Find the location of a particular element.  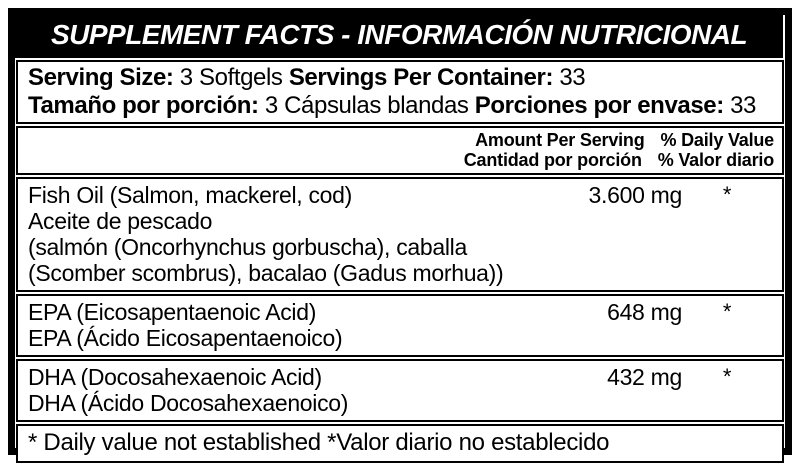

serving-size-value: 3 Softgels is located at coordinates (231, 77).